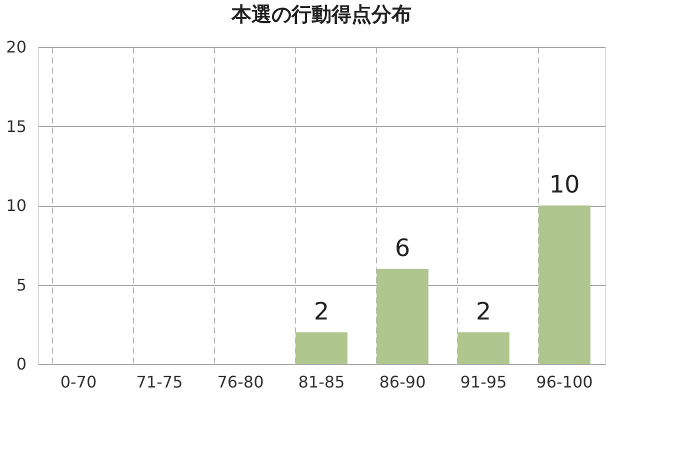 This screenshot has height=457, width=678. Describe the element at coordinates (21, 364) in the screenshot. I see `y-tick-label: 0` at that location.